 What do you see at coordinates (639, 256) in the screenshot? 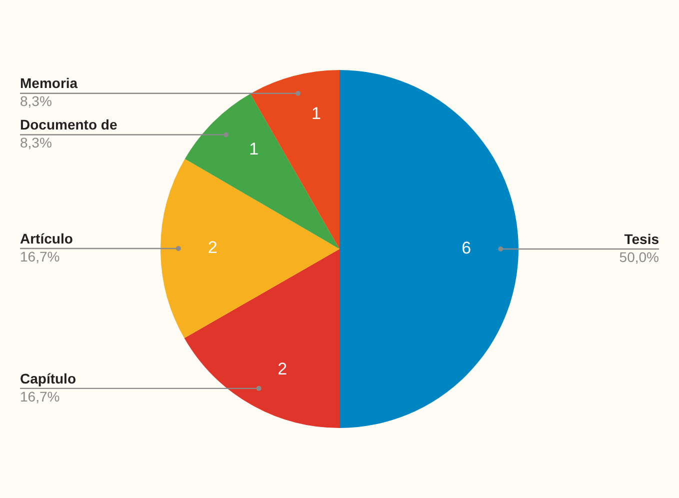
I see `data-label: 50,0%` at bounding box center [639, 256].